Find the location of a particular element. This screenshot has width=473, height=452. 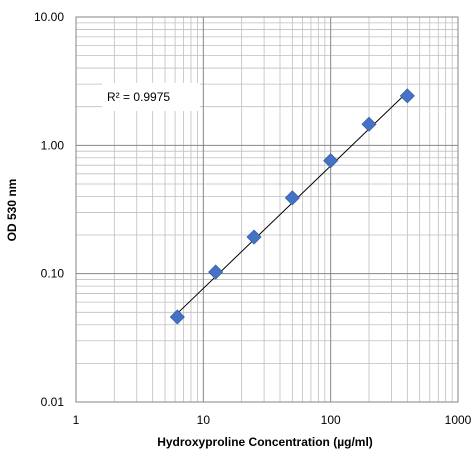

x-tick-label: 100 is located at coordinates (331, 420).